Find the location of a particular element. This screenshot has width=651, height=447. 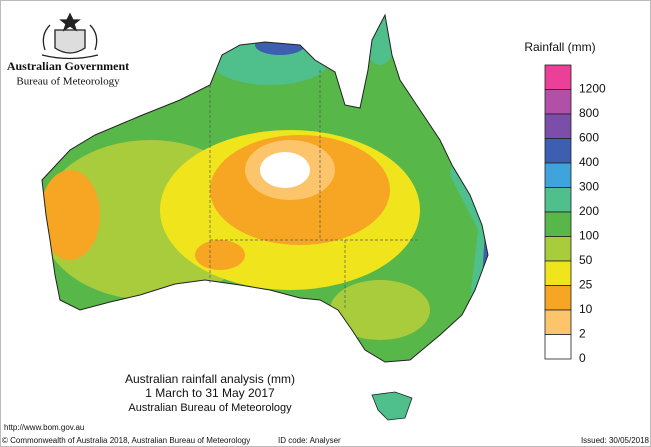

legend-label: 100 is located at coordinates (589, 236).